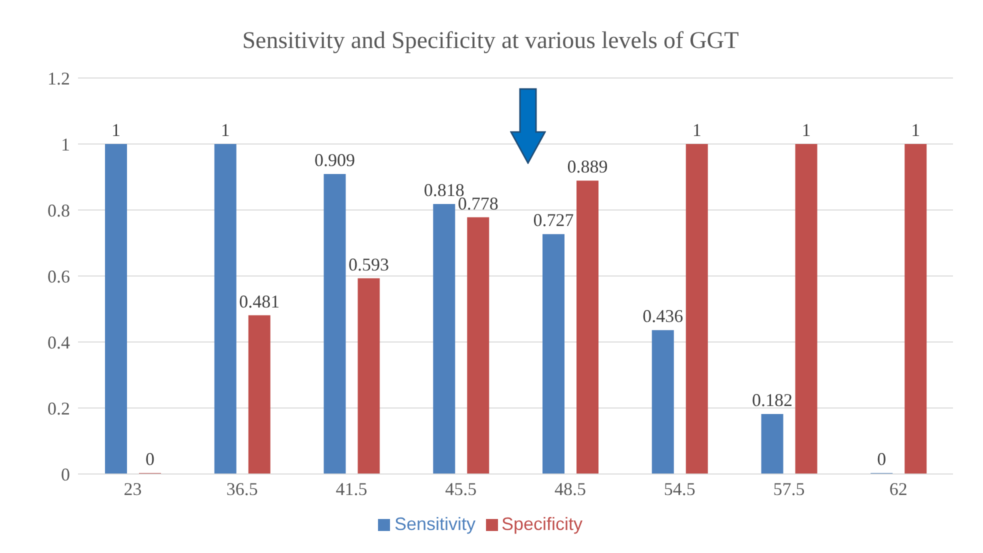 The width and height of the screenshot is (983, 553). What do you see at coordinates (59, 276) in the screenshot?
I see `y-tick-label: 0.6` at bounding box center [59, 276].